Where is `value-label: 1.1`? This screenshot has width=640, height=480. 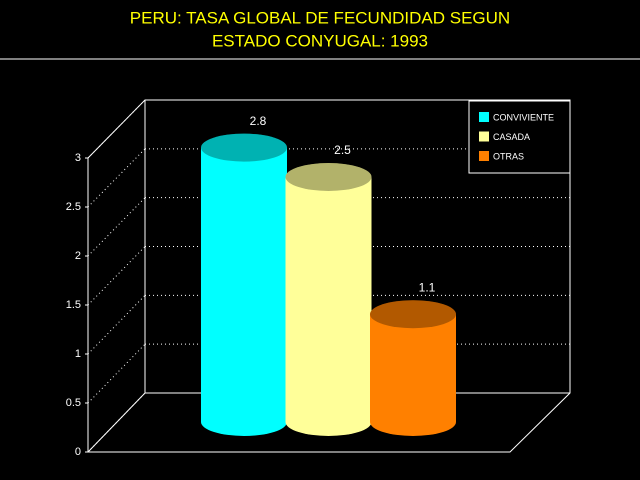
value-label: 1.1 is located at coordinates (427, 287).